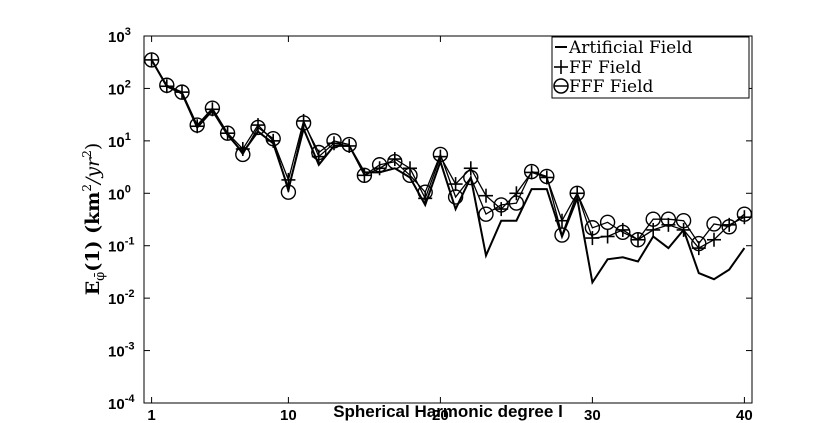  Describe the element at coordinates (592, 415) in the screenshot. I see `x-tick-label: 30` at that location.